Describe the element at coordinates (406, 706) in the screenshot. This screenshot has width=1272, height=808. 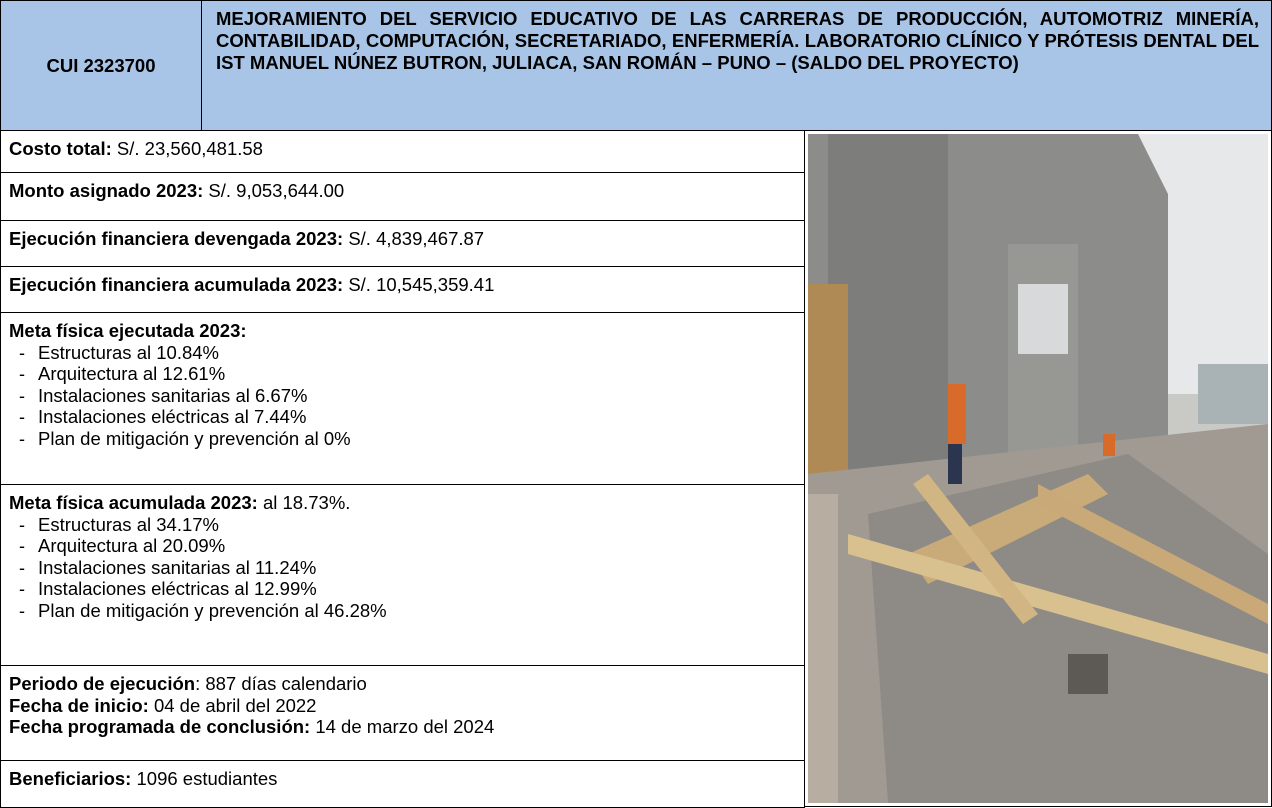
I see `field: Fecha de inicio: 04 de abril del 2022` at that location.